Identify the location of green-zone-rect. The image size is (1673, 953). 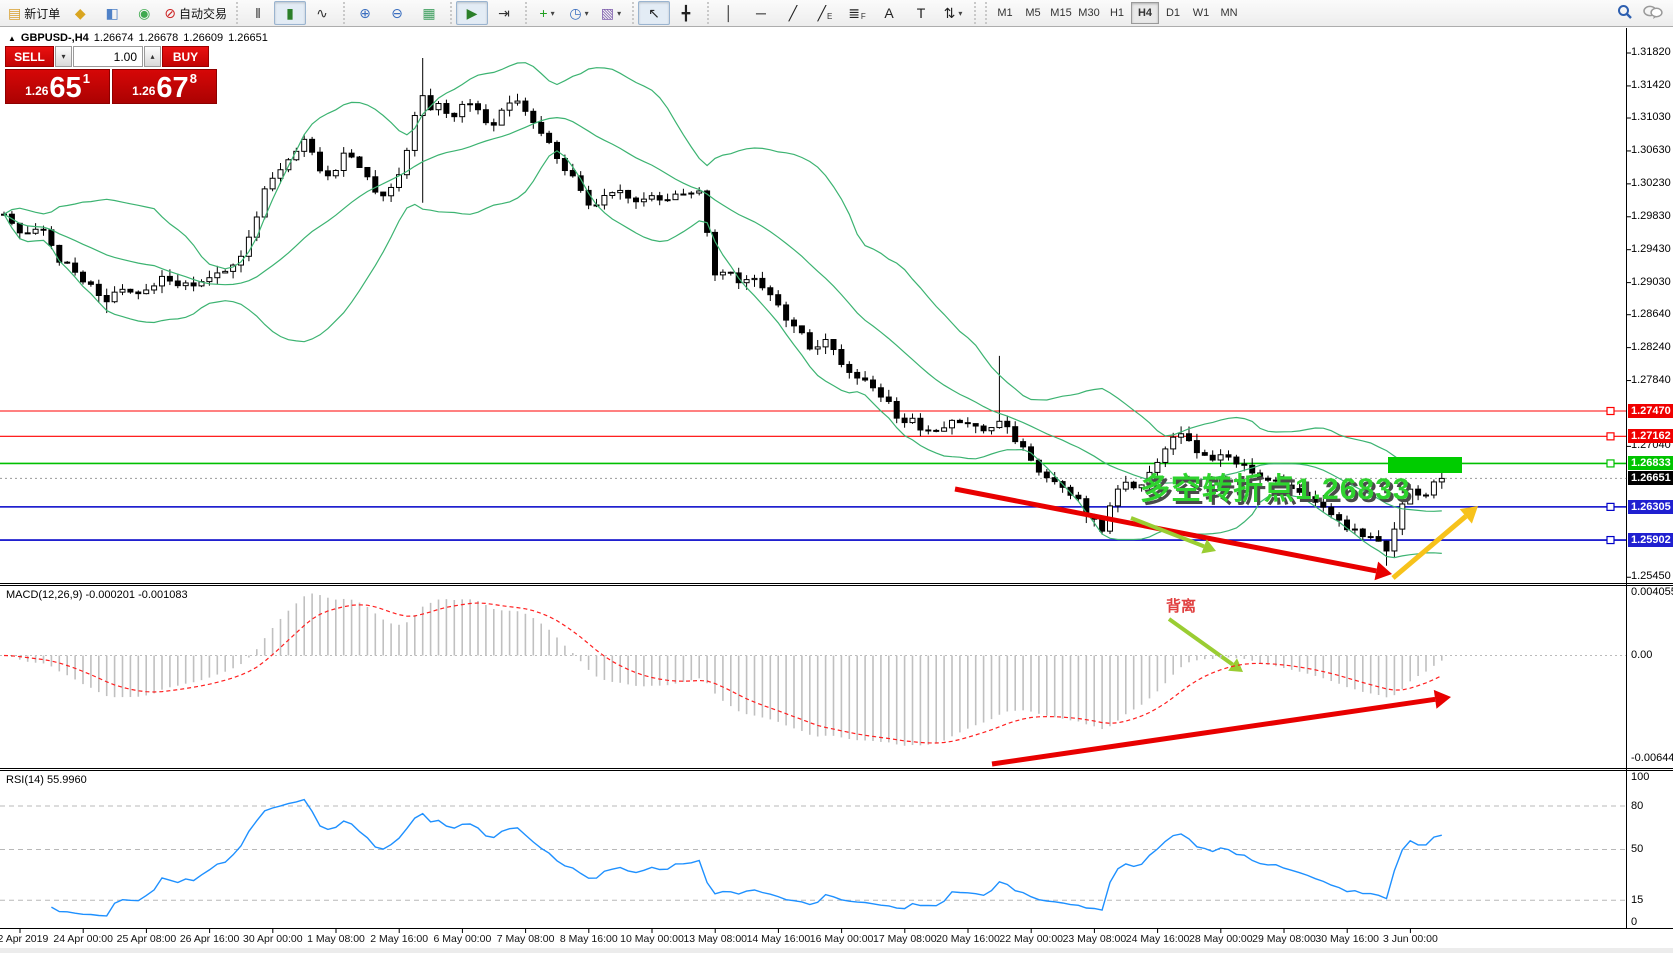
(1425, 465).